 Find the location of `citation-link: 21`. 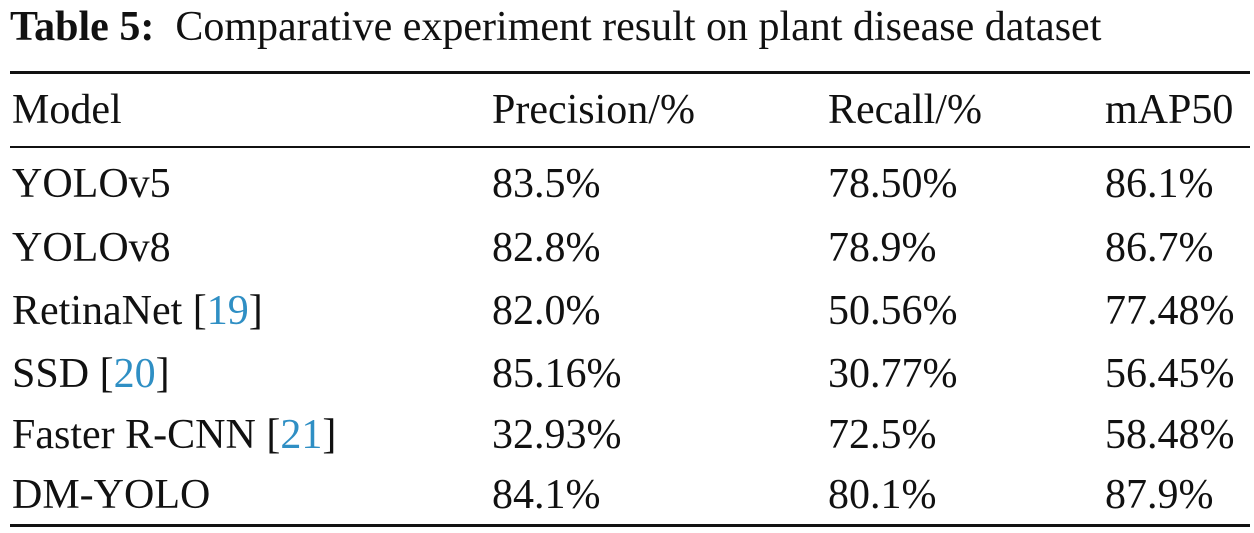

citation-link: 21 is located at coordinates (301, 435).